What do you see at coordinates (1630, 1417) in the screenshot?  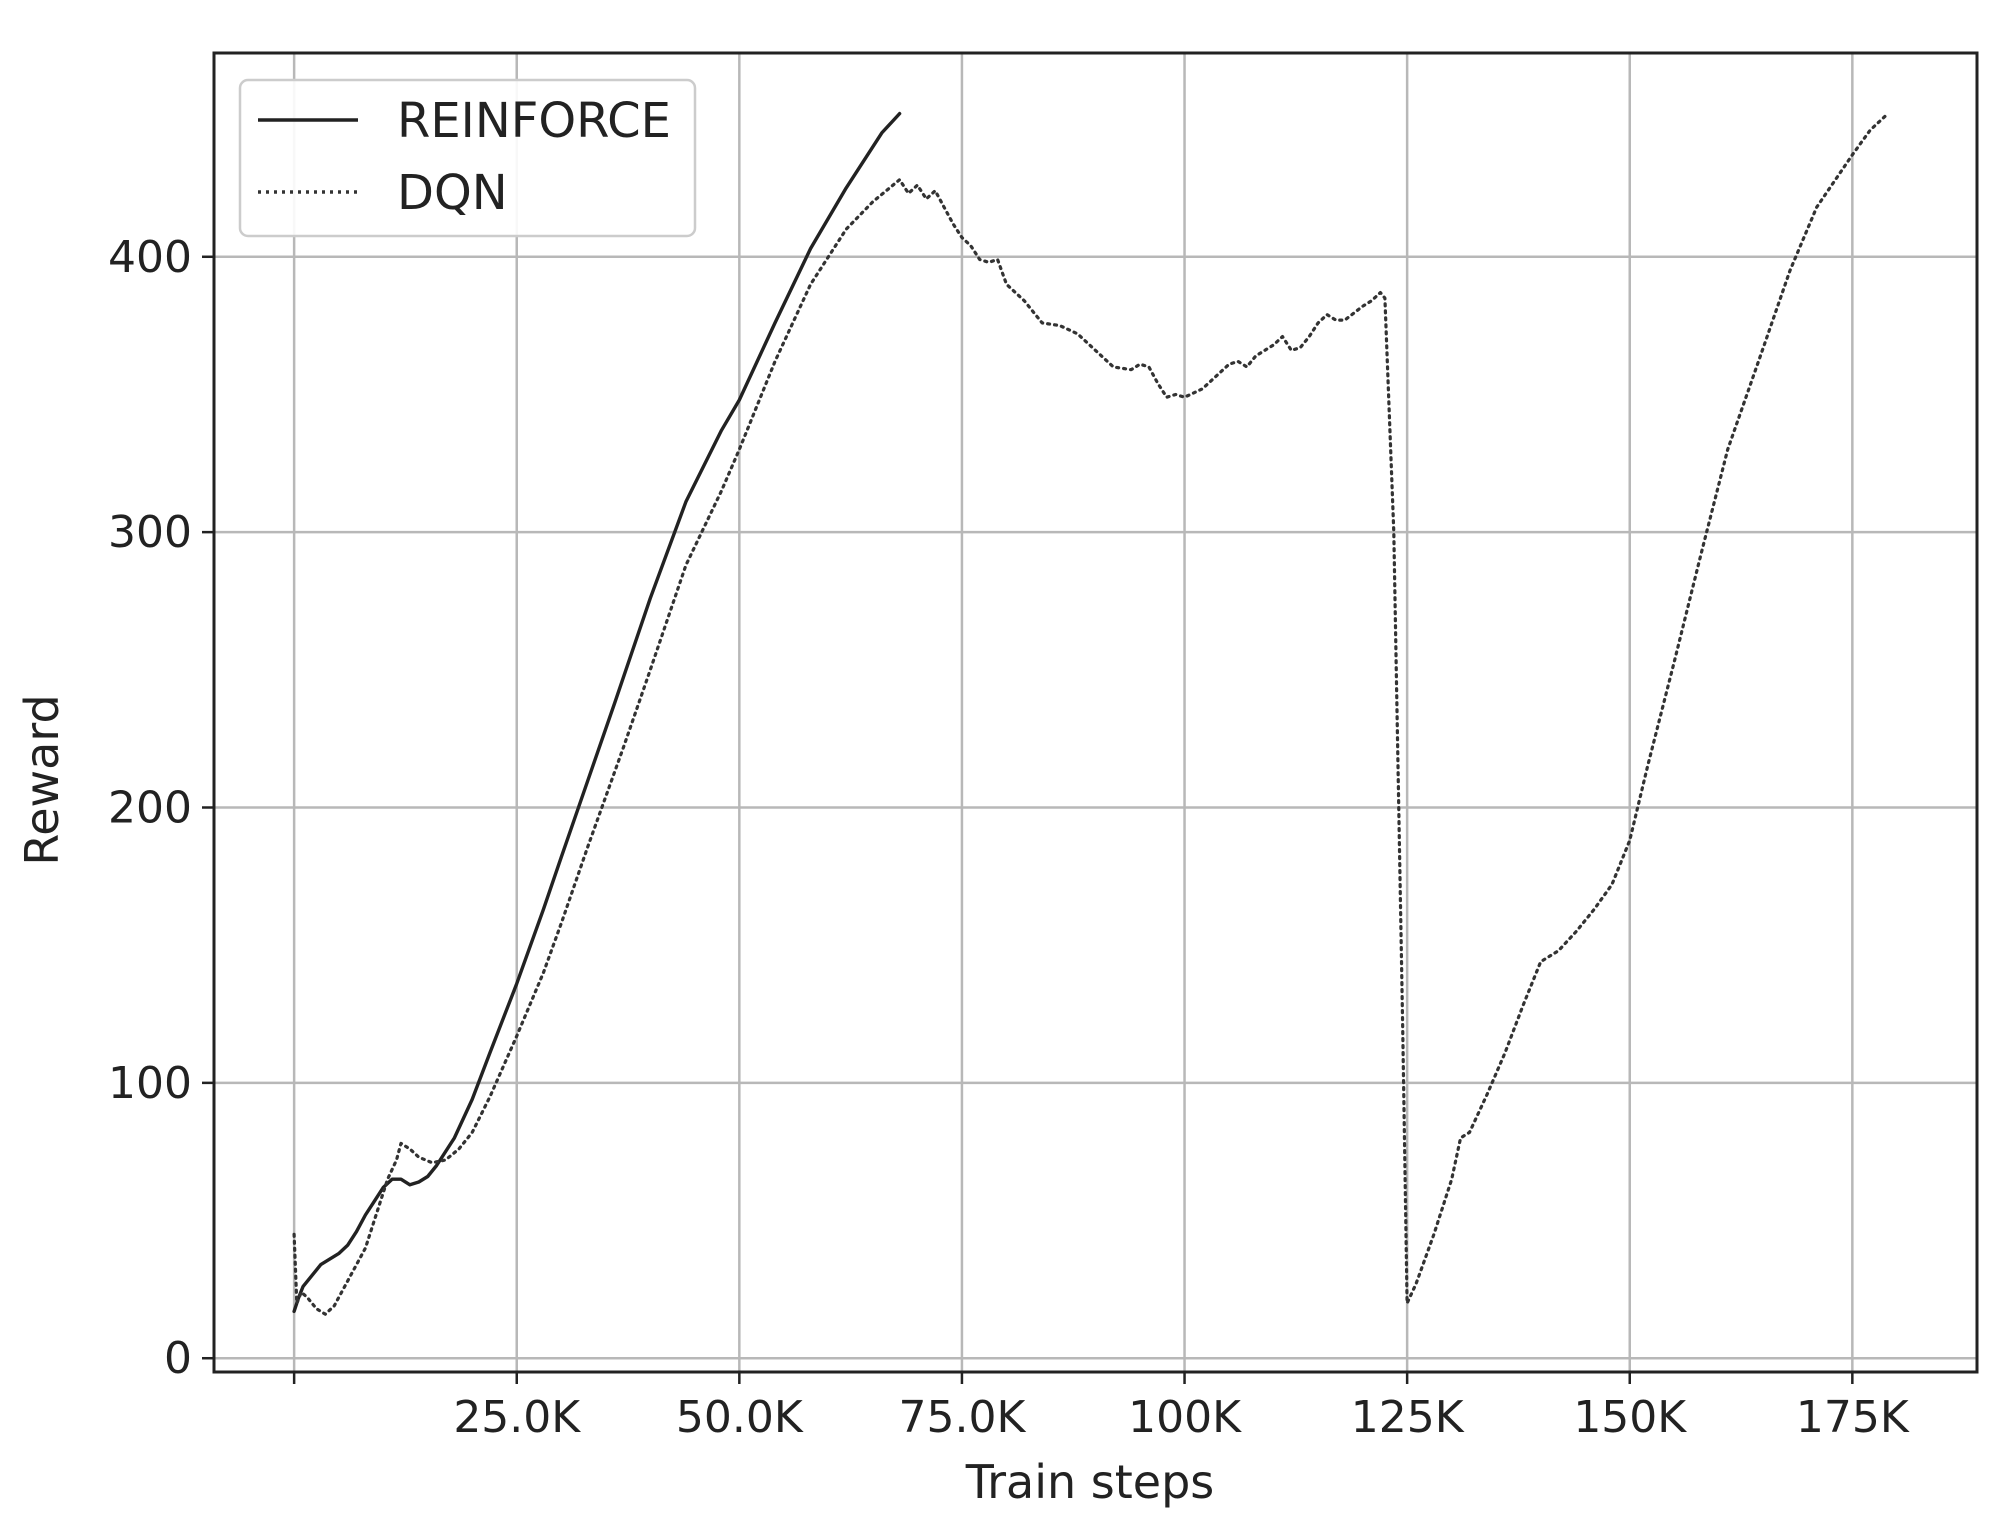 I see `x-tick-label: 150K` at bounding box center [1630, 1417].